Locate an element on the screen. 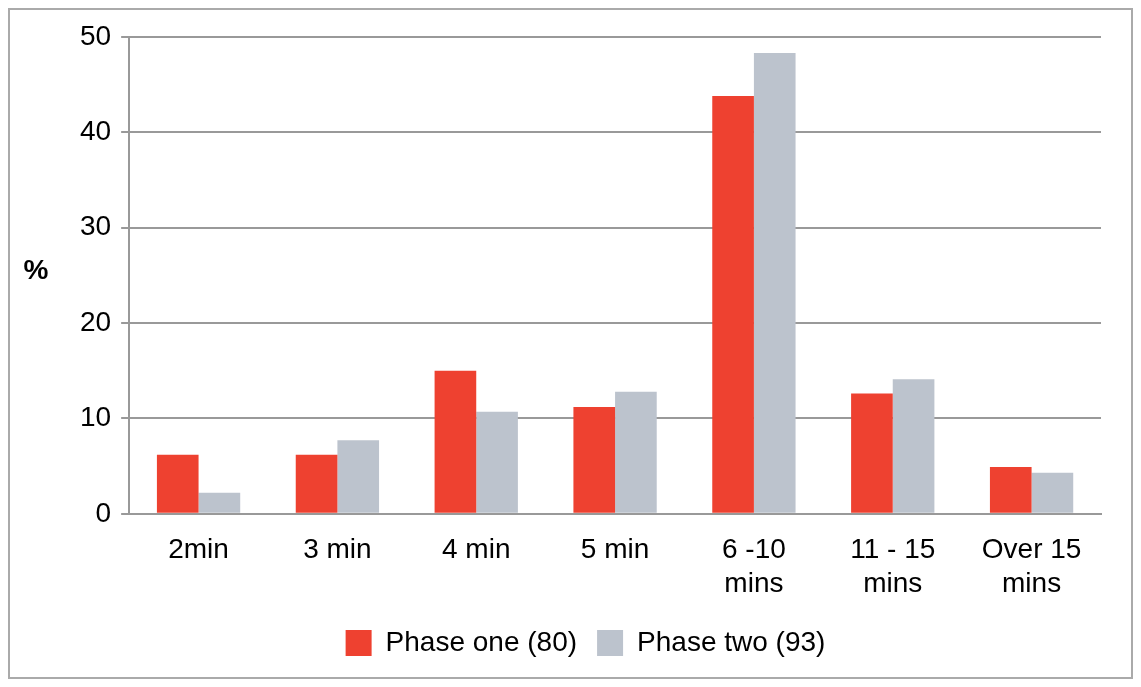  x-tick-label: 4 min is located at coordinates (476, 549).